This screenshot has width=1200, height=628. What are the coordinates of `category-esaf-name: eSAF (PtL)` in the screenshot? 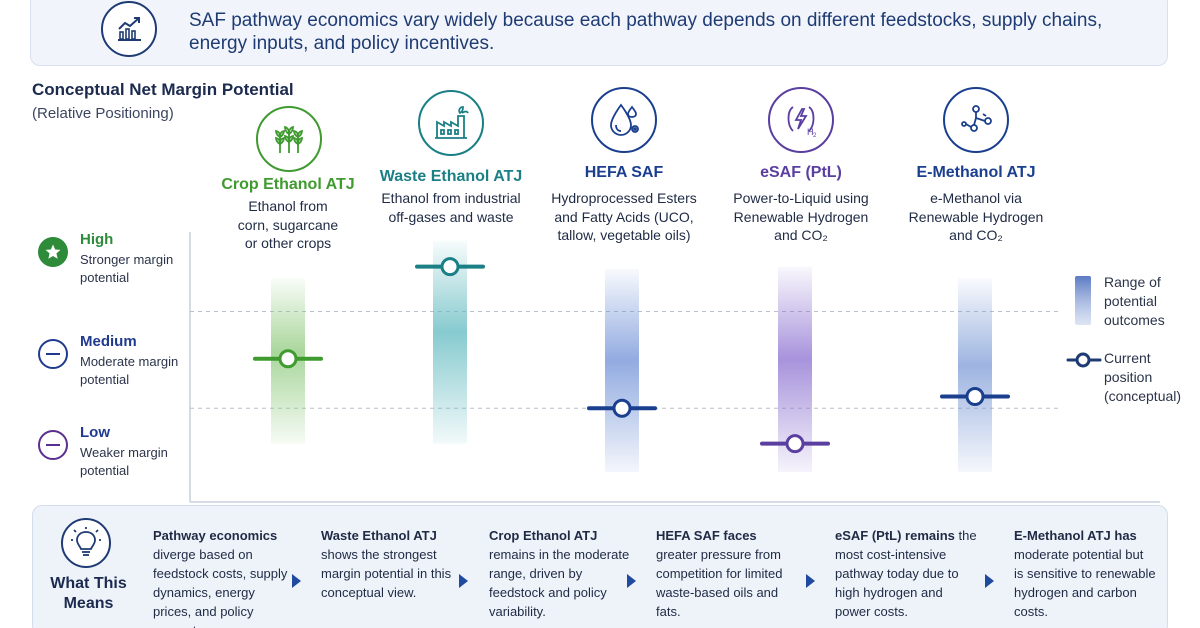 It's located at (801, 172).